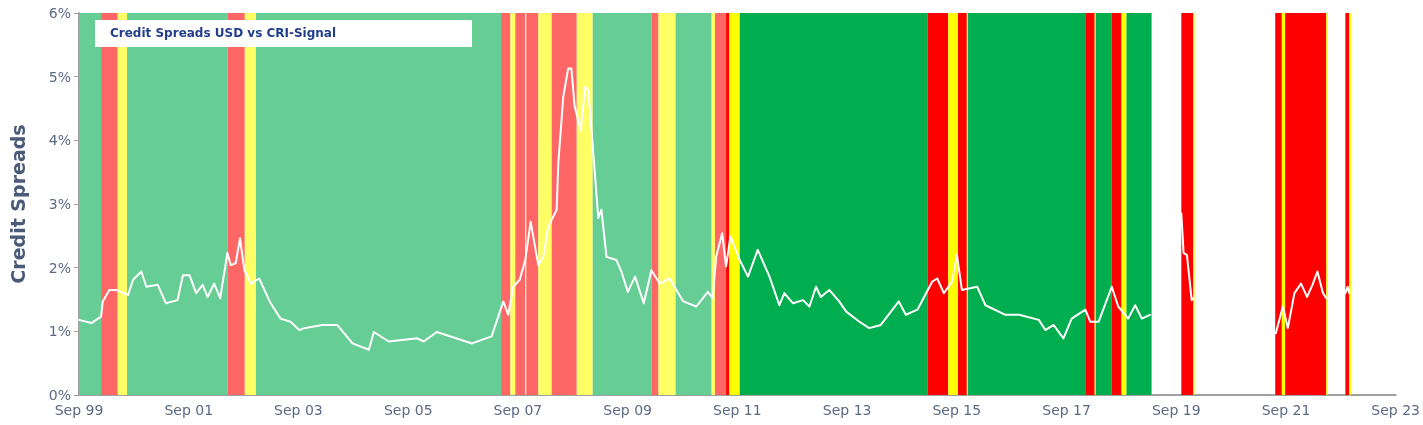 The width and height of the screenshot is (1423, 425). What do you see at coordinates (59, 331) in the screenshot?
I see `y-tick-label: 1%` at bounding box center [59, 331].